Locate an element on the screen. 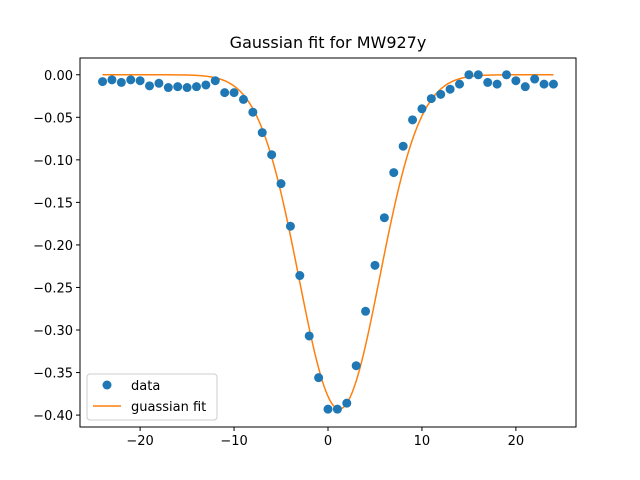 Image resolution: width=640 pixels, height=480 pixels. y-tick-label: −0.25 is located at coordinates (53, 288).